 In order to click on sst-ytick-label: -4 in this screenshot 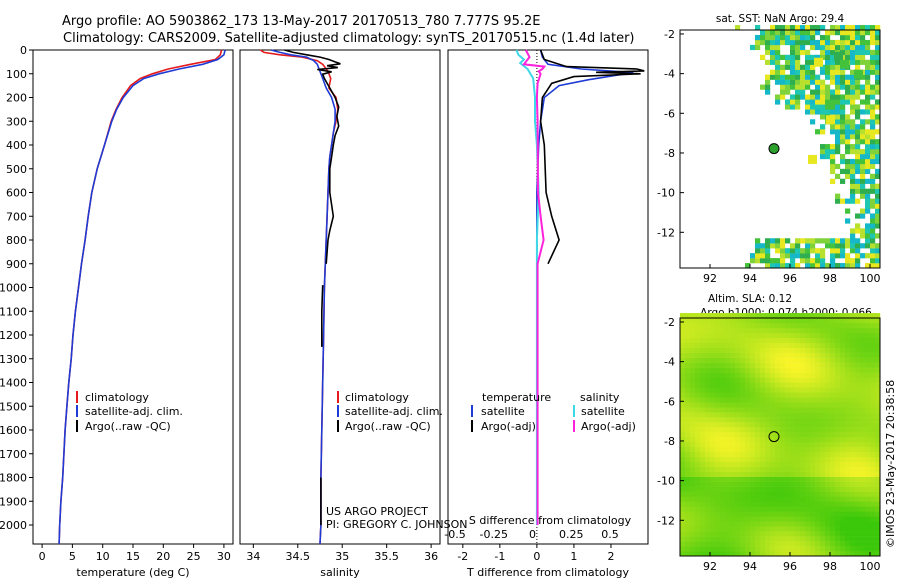, I will do `click(669, 74)`.